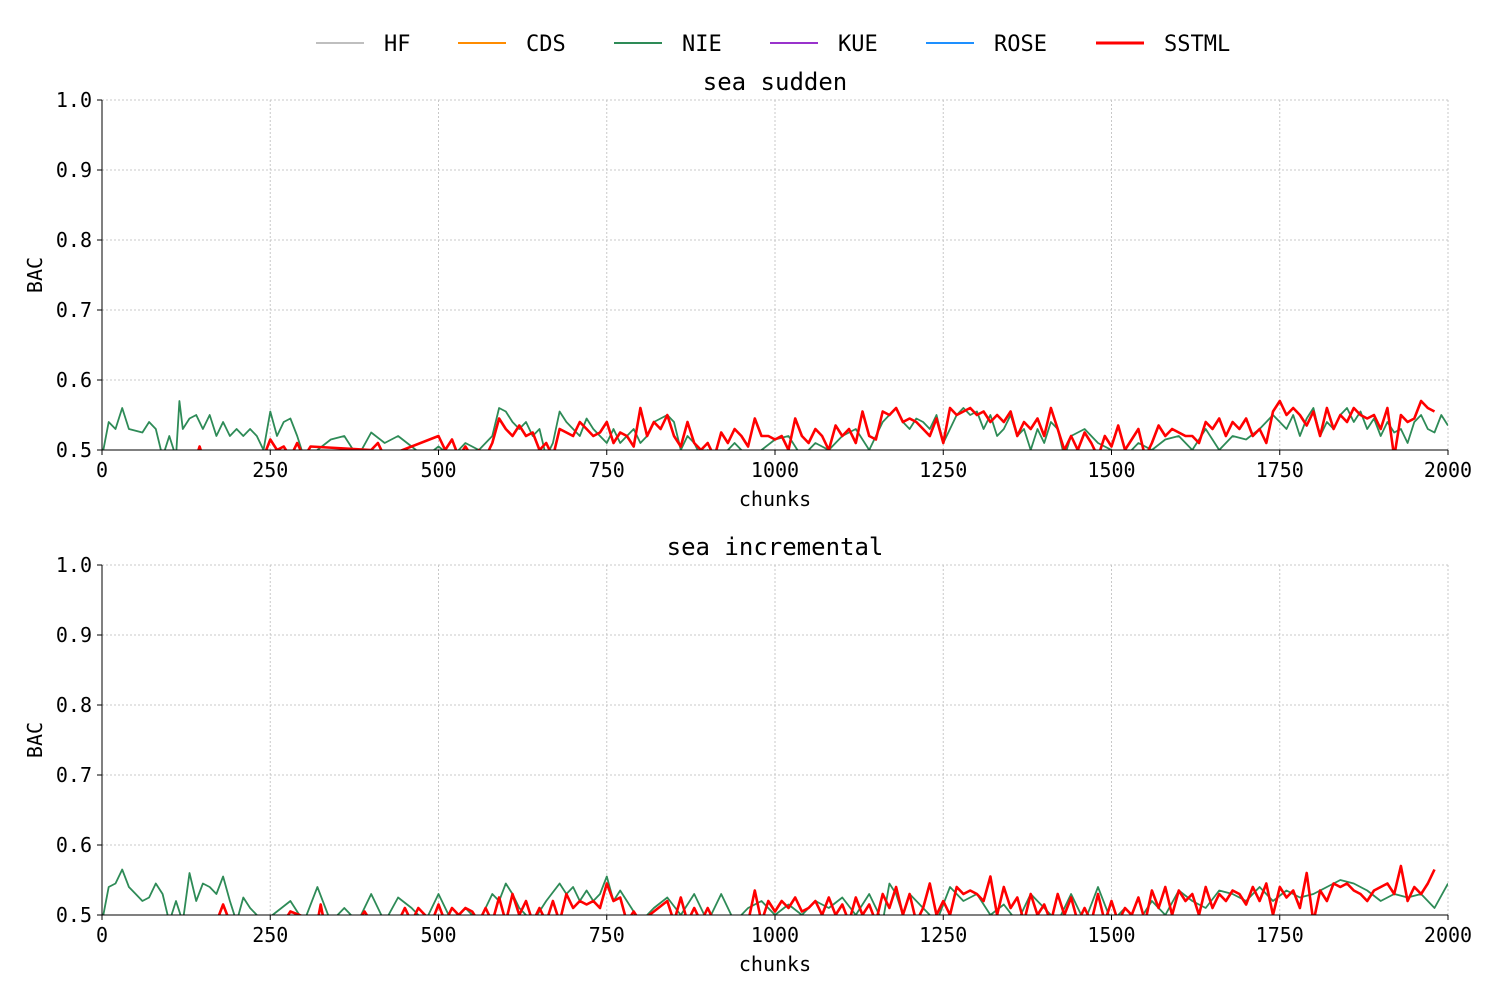 Image resolution: width=1500 pixels, height=1004 pixels. Describe the element at coordinates (1197, 44) in the screenshot. I see `legend-label: SSTML` at that location.